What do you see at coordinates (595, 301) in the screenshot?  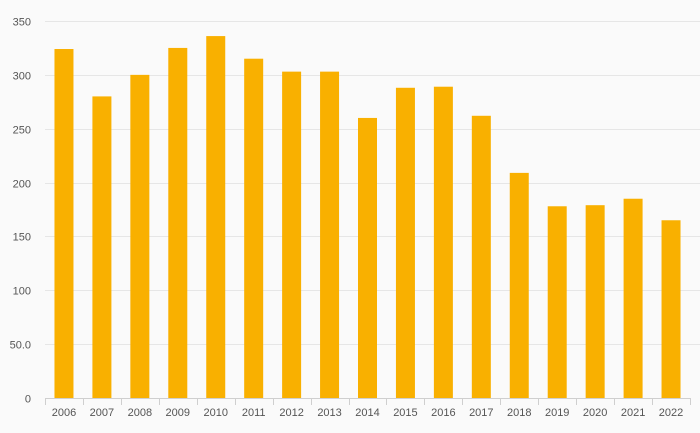 I see `bar-2020` at bounding box center [595, 301].